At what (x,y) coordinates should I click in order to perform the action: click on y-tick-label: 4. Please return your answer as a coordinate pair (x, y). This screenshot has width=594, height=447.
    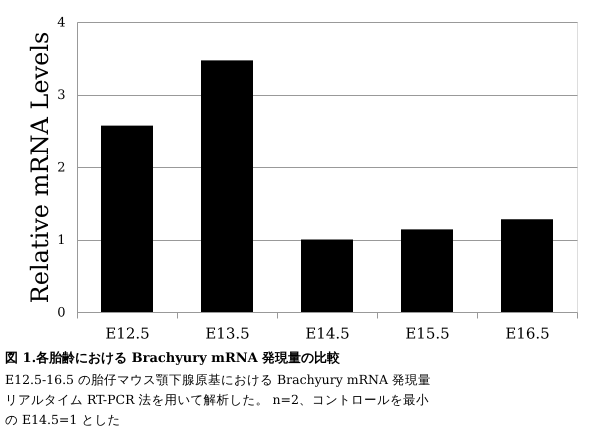
    Looking at the image, I should click on (61, 23).